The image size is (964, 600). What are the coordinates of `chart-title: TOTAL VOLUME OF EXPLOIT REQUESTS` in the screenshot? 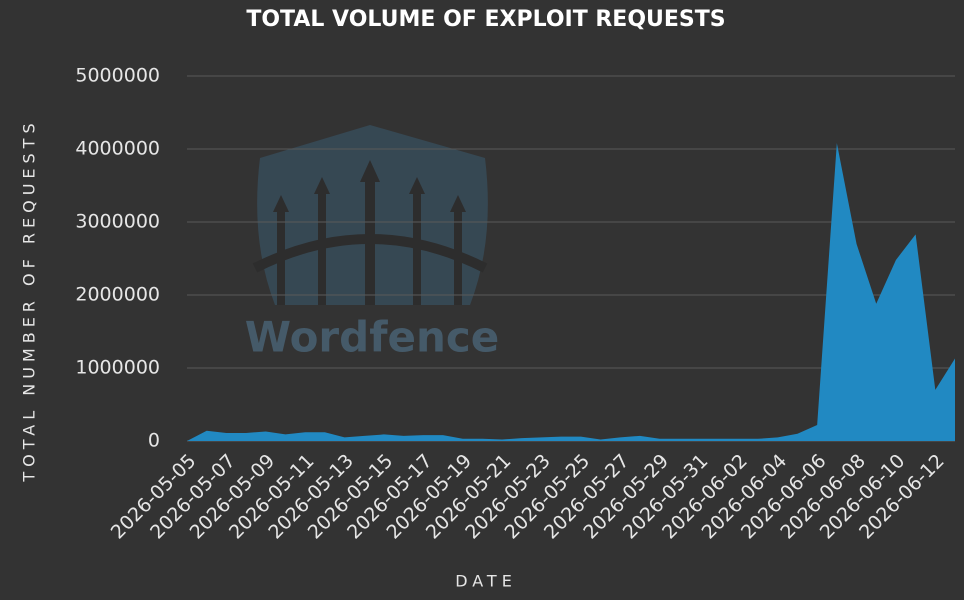 It's located at (485, 19).